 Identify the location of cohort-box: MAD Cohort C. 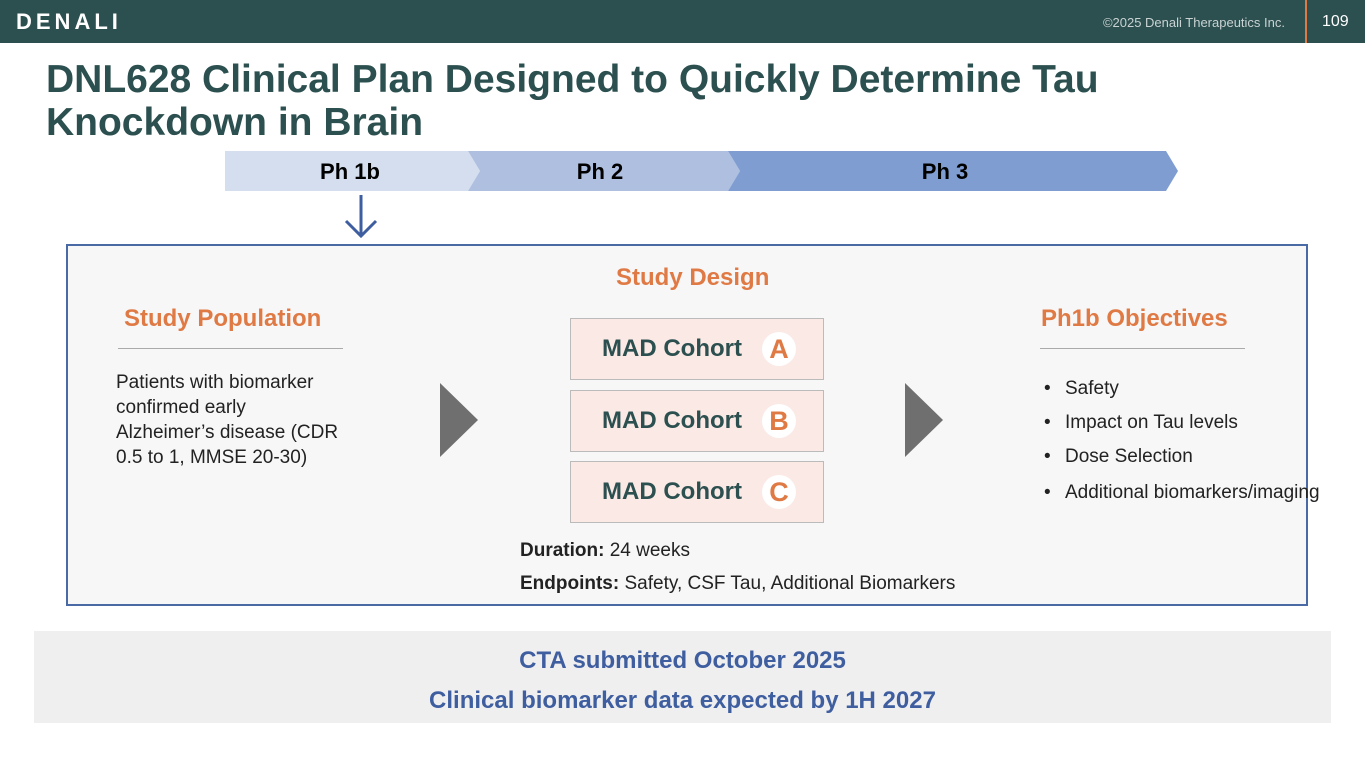
(697, 492).